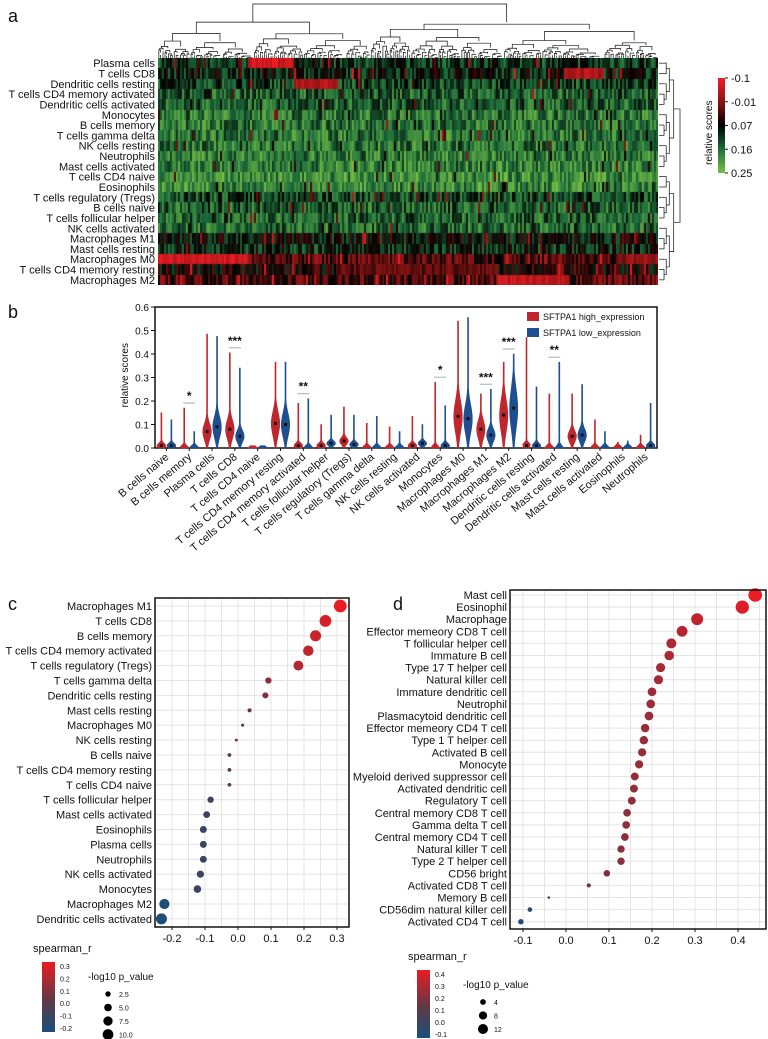 The height and width of the screenshot is (1039, 768). What do you see at coordinates (118, 126) in the screenshot?
I see `heatmap-row-label: B cells memory` at bounding box center [118, 126].